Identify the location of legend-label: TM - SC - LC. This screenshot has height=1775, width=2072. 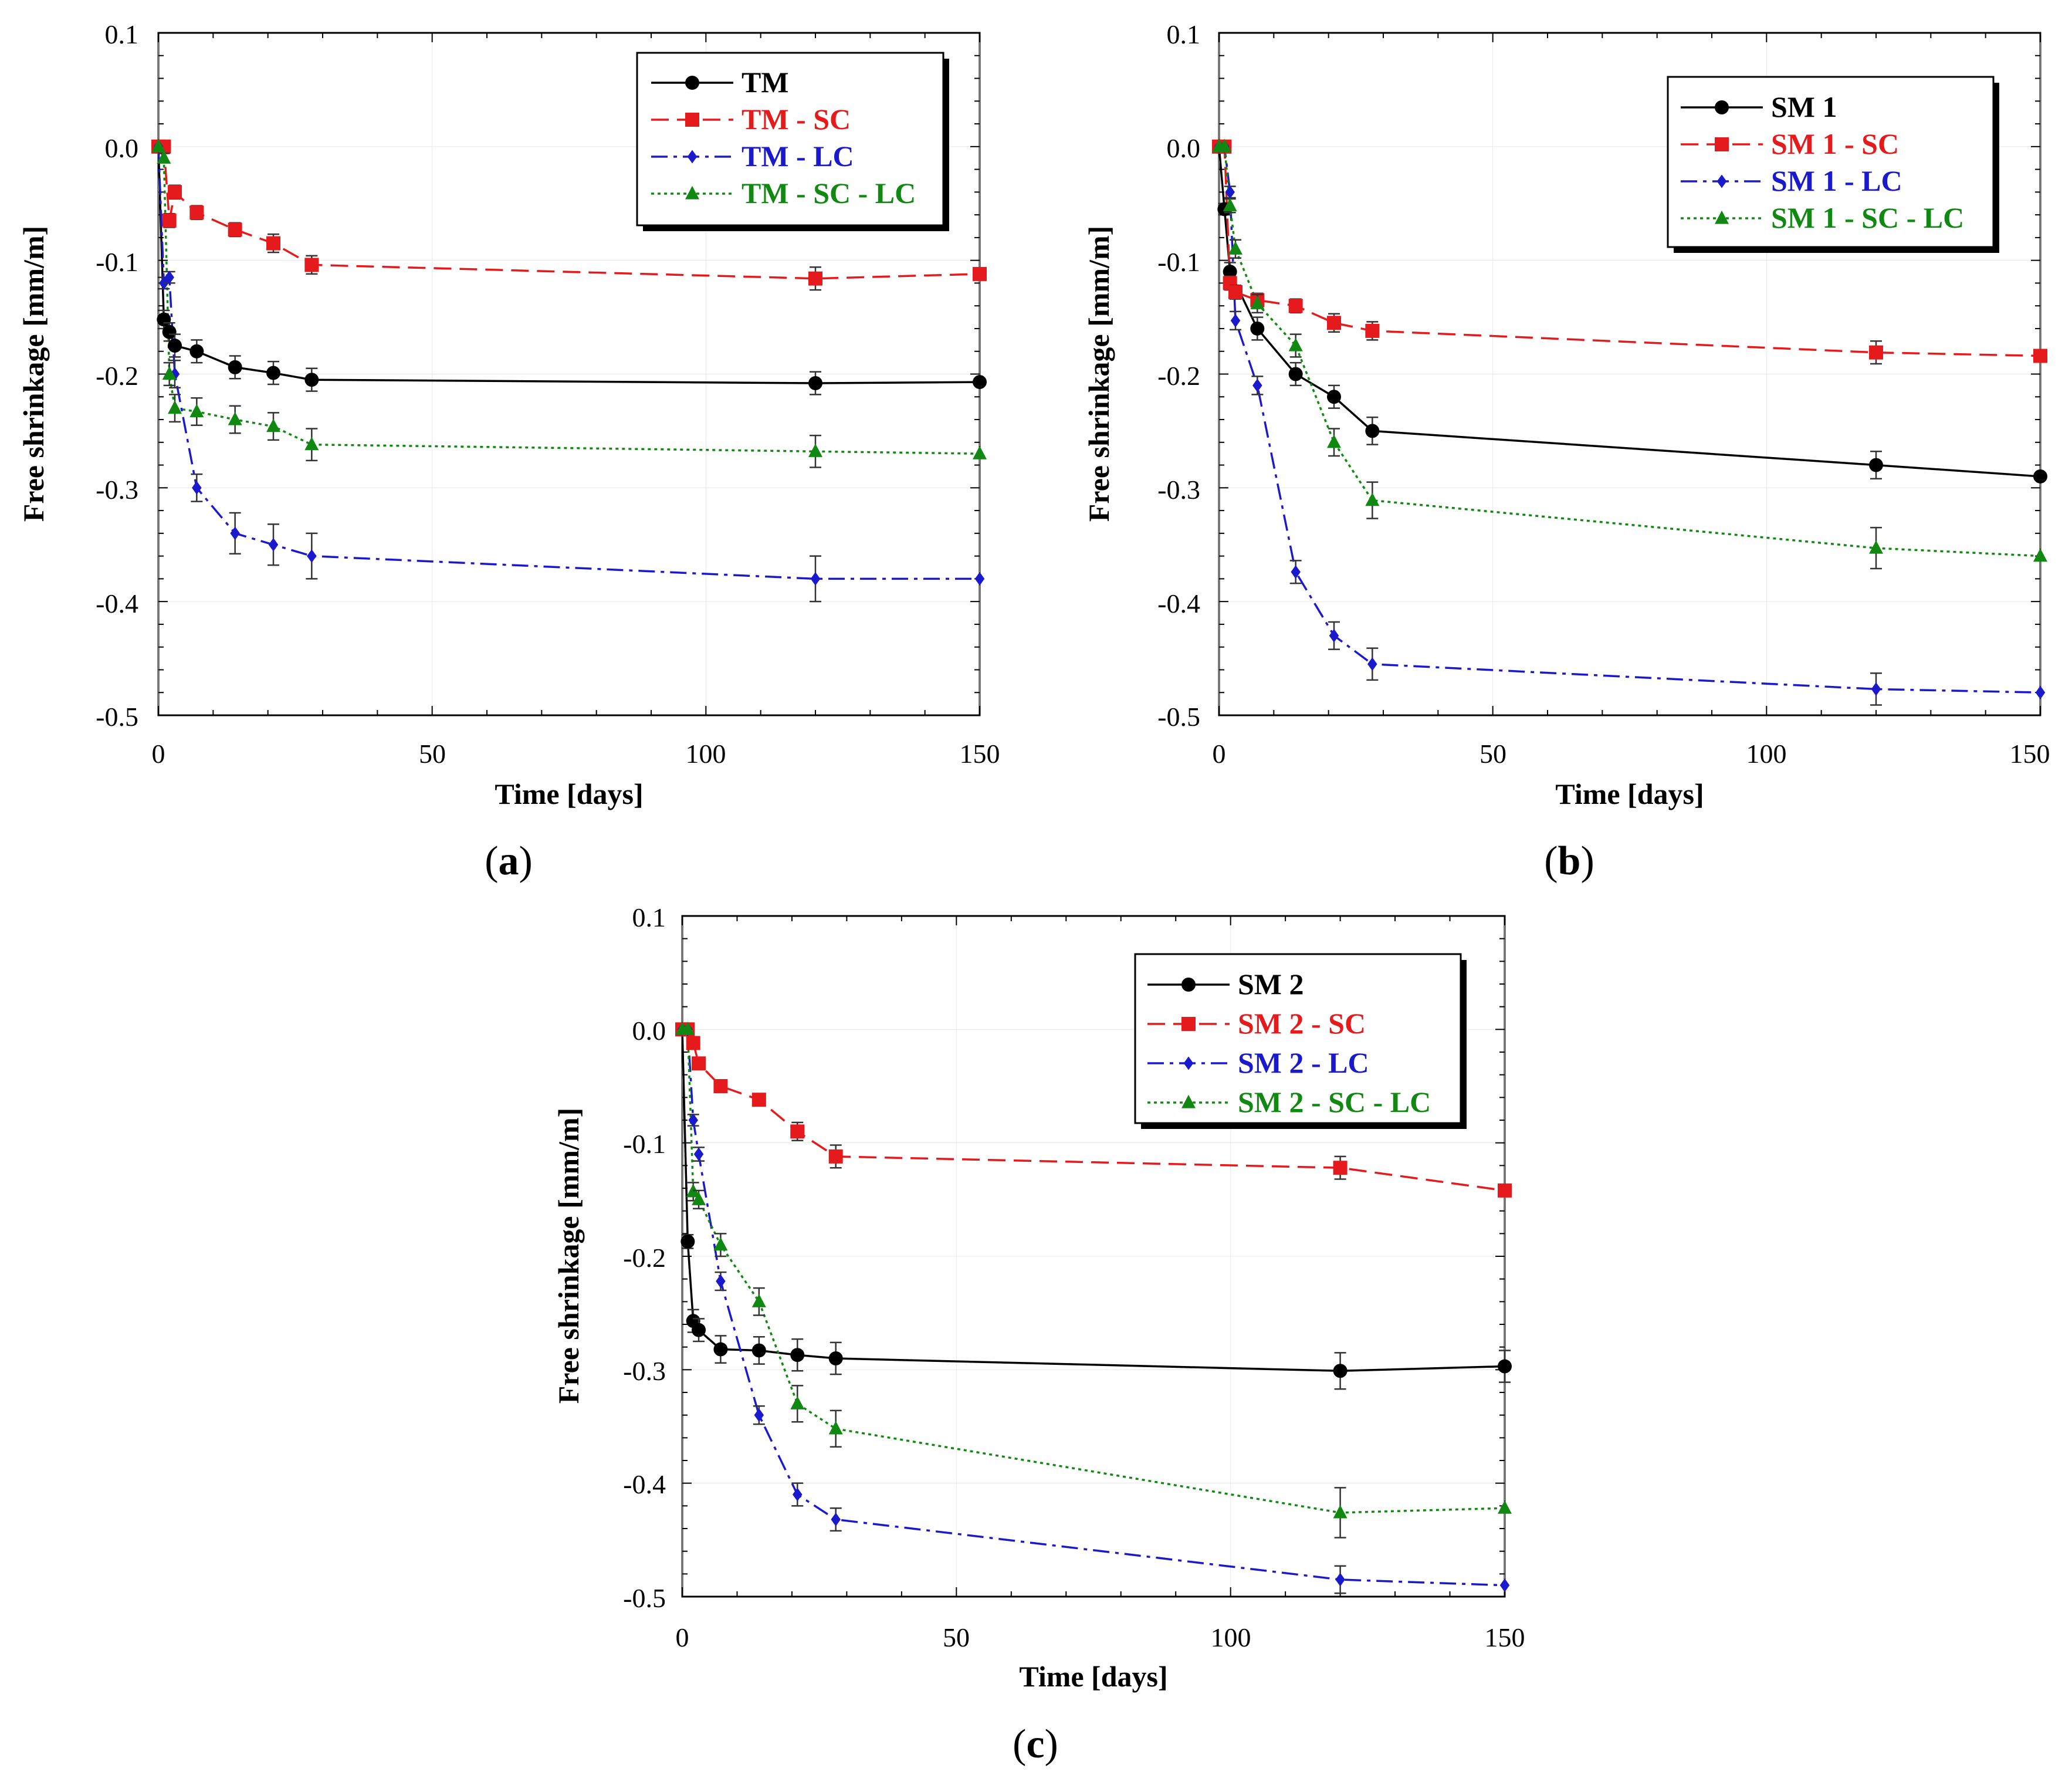
(829, 193).